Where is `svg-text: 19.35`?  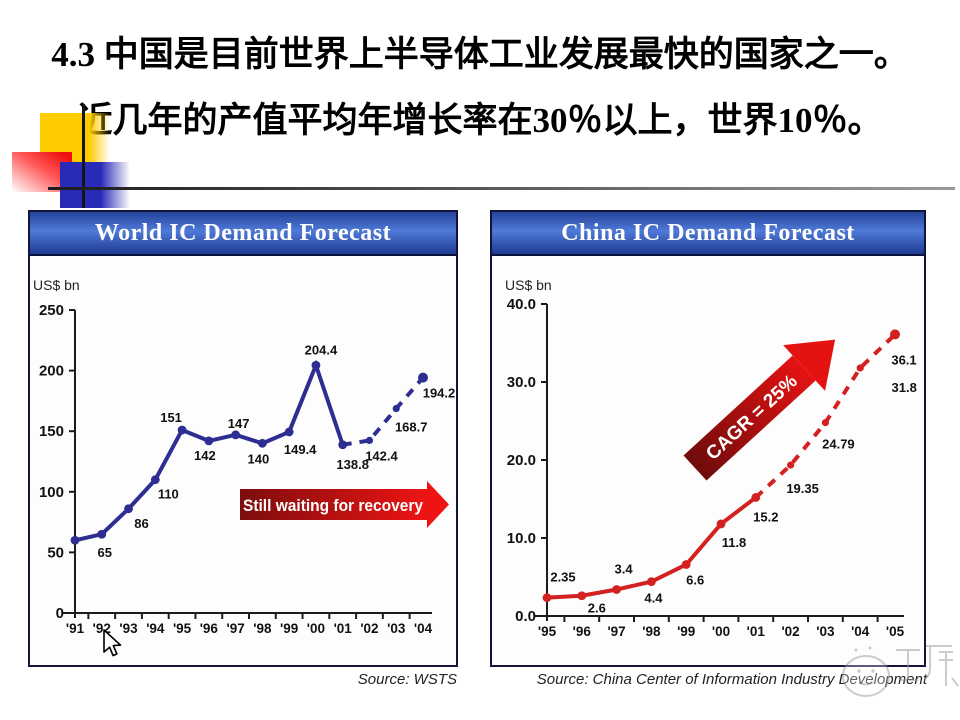 svg-text: 19.35 is located at coordinates (802, 488).